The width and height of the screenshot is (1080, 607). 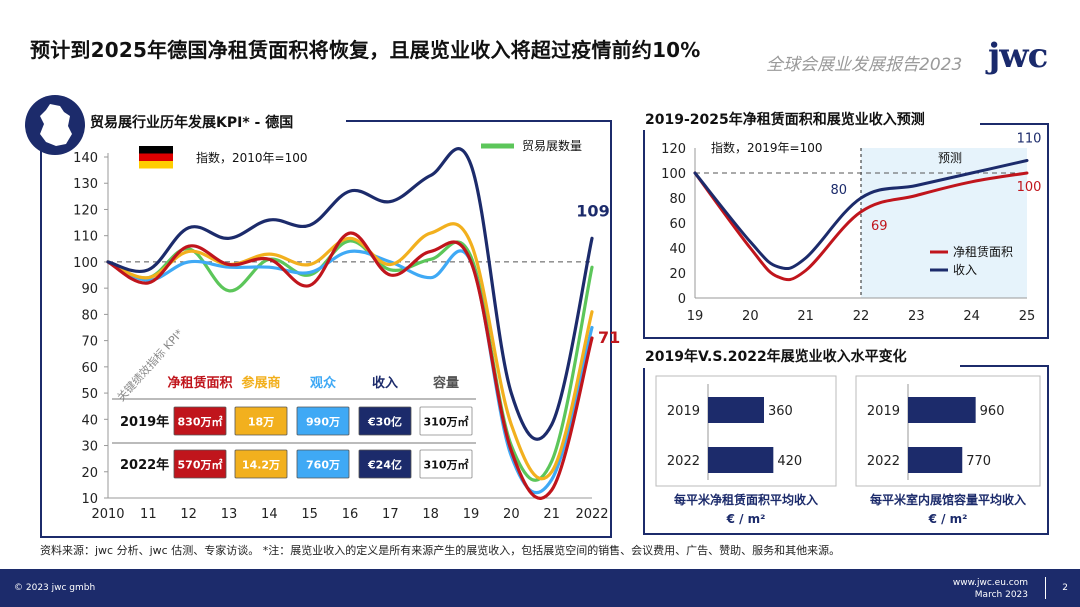 What do you see at coordinates (879, 226) in the screenshot?
I see `forecast-point-label: 69` at bounding box center [879, 226].